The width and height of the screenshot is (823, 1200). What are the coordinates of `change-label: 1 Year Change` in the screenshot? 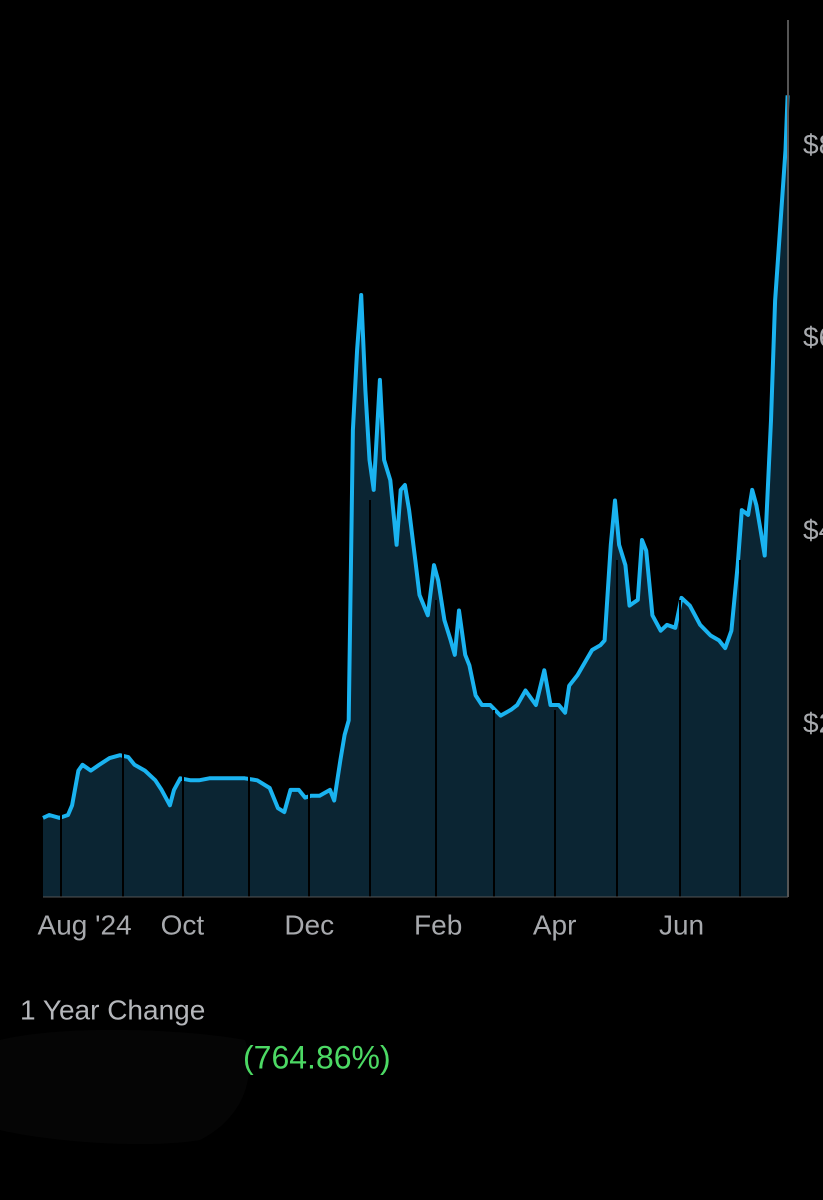 It's located at (112, 1009).